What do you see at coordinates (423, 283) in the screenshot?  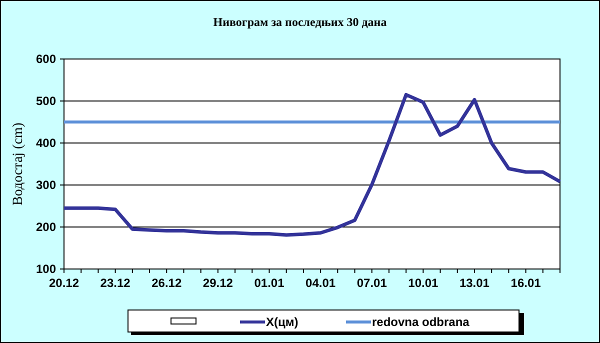 I see `x-tick-label: 10.01` at bounding box center [423, 283].